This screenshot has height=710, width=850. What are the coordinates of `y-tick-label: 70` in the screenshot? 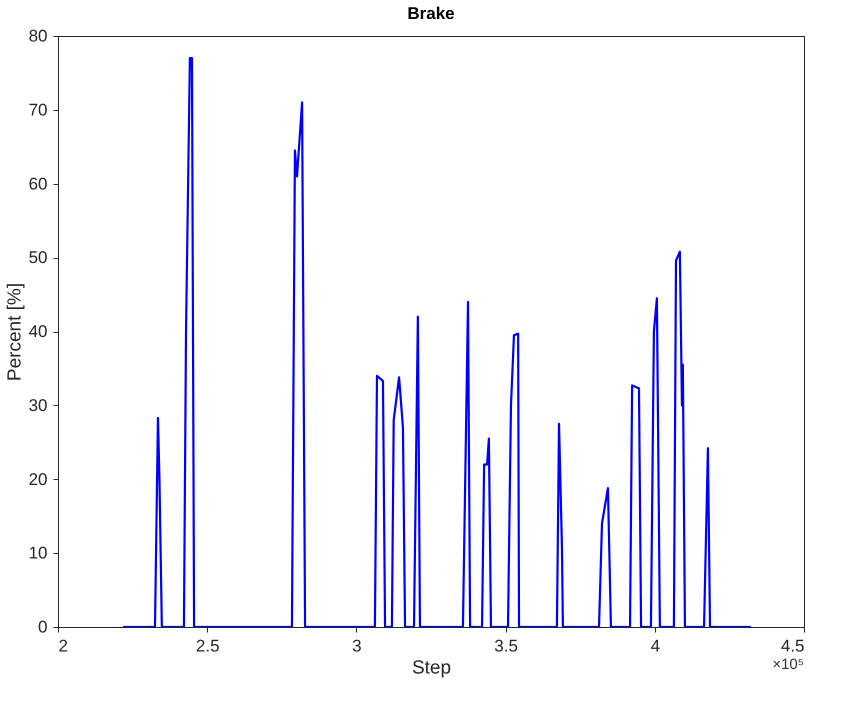 It's located at (38, 110).